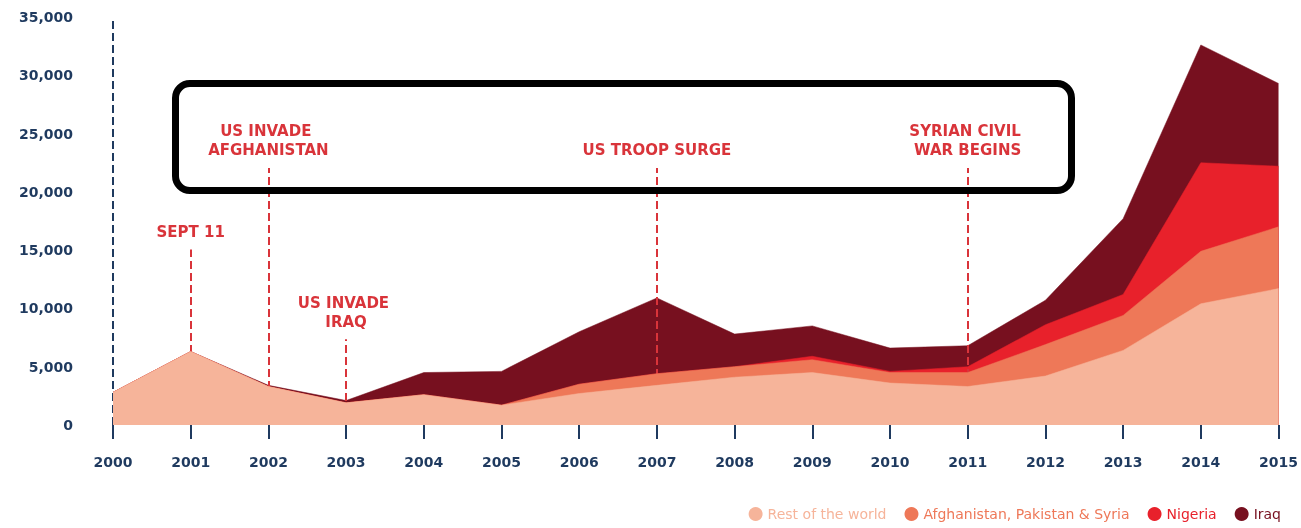 This screenshot has width=1301, height=528. What do you see at coordinates (46, 191) in the screenshot?
I see `y-tick-label: 20,000` at bounding box center [46, 191].